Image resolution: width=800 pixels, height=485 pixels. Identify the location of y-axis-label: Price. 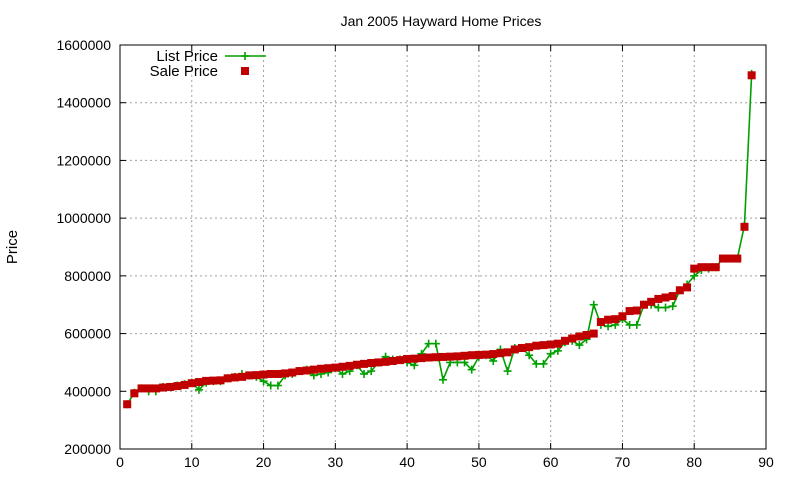
(12, 247).